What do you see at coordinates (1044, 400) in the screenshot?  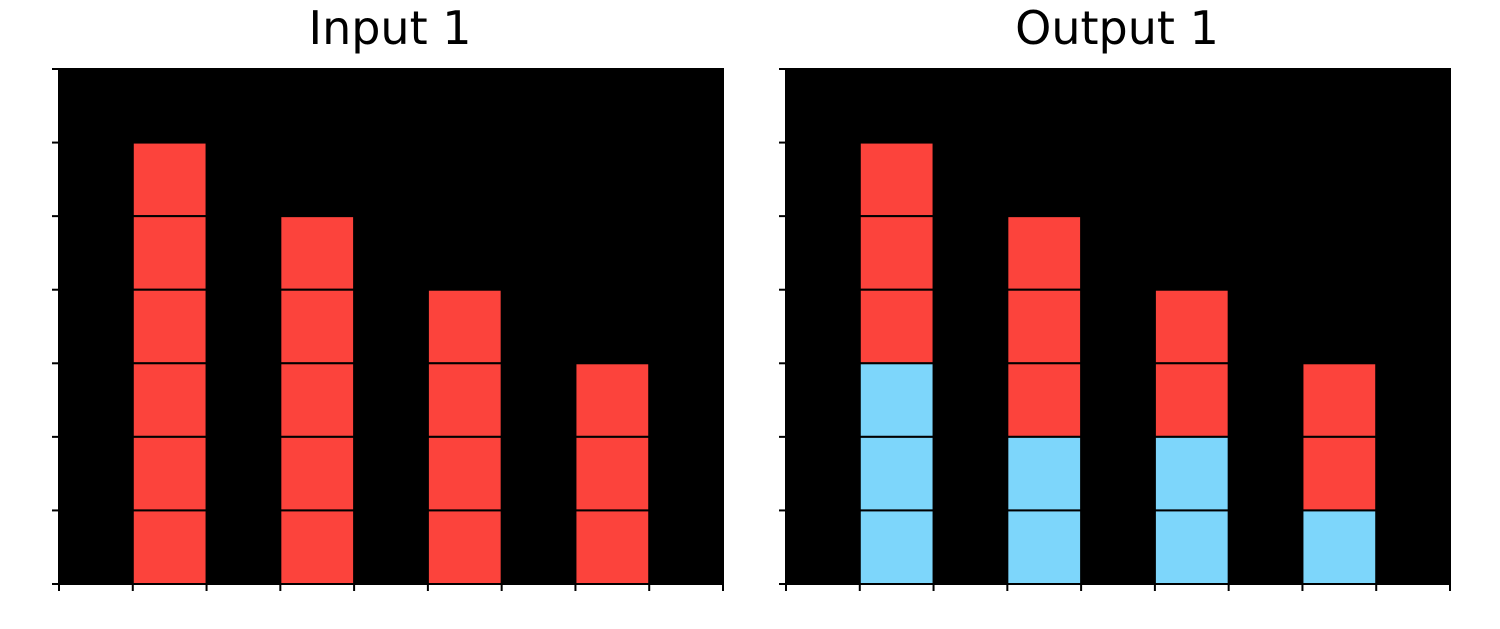 I see `output-cell-r4-c3` at bounding box center [1044, 400].